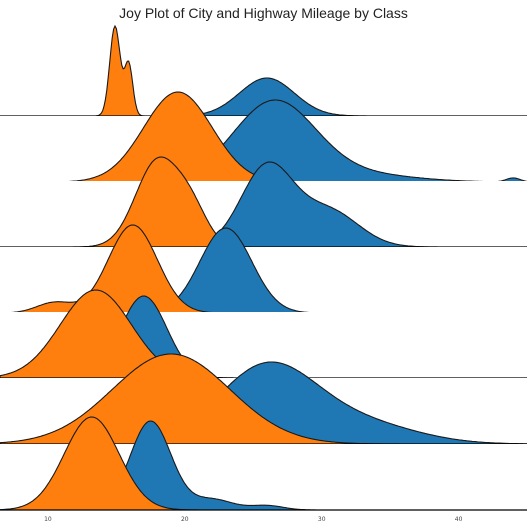  I want to click on x-tick-label: 10, so click(48, 519).